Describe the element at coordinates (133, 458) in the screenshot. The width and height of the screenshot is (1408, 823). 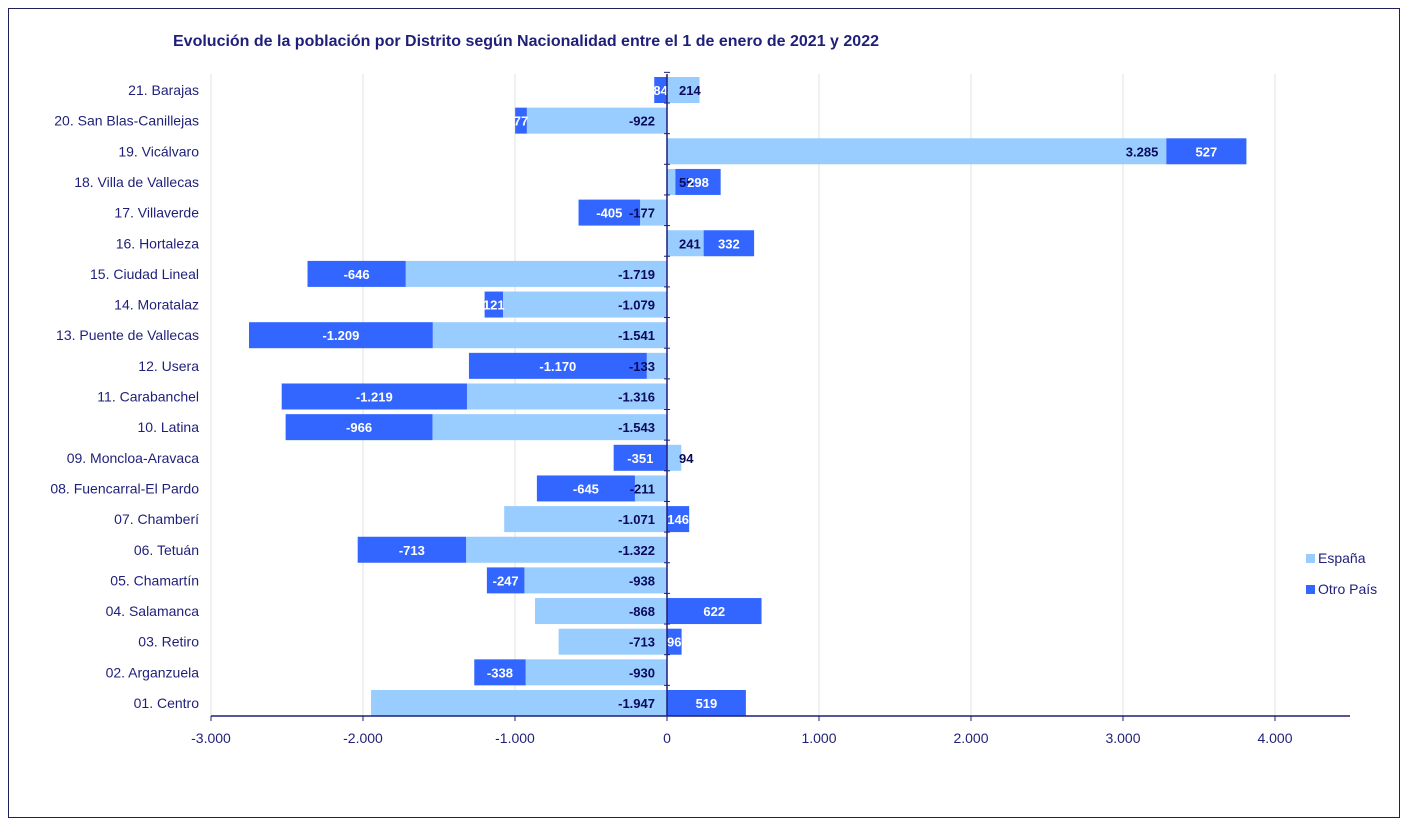
I see `category-label: 09. Moncloa-Aravaca` at that location.